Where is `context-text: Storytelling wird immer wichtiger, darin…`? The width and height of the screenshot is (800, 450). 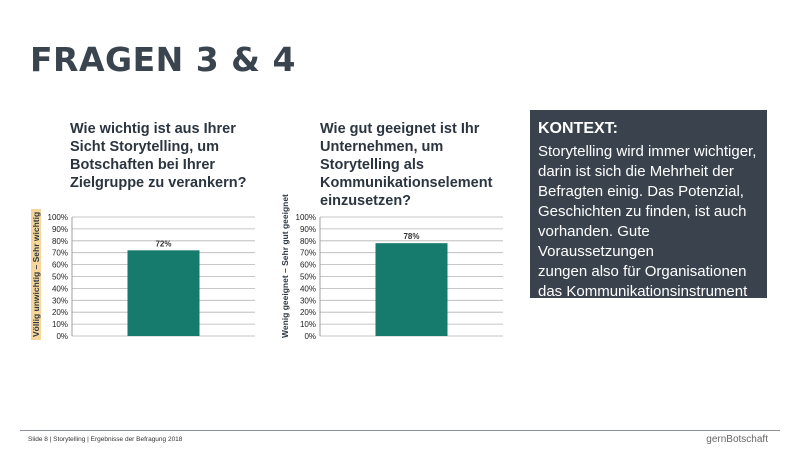
context-text: Storytelling wird immer wichtiger, darin… is located at coordinates (647, 231).